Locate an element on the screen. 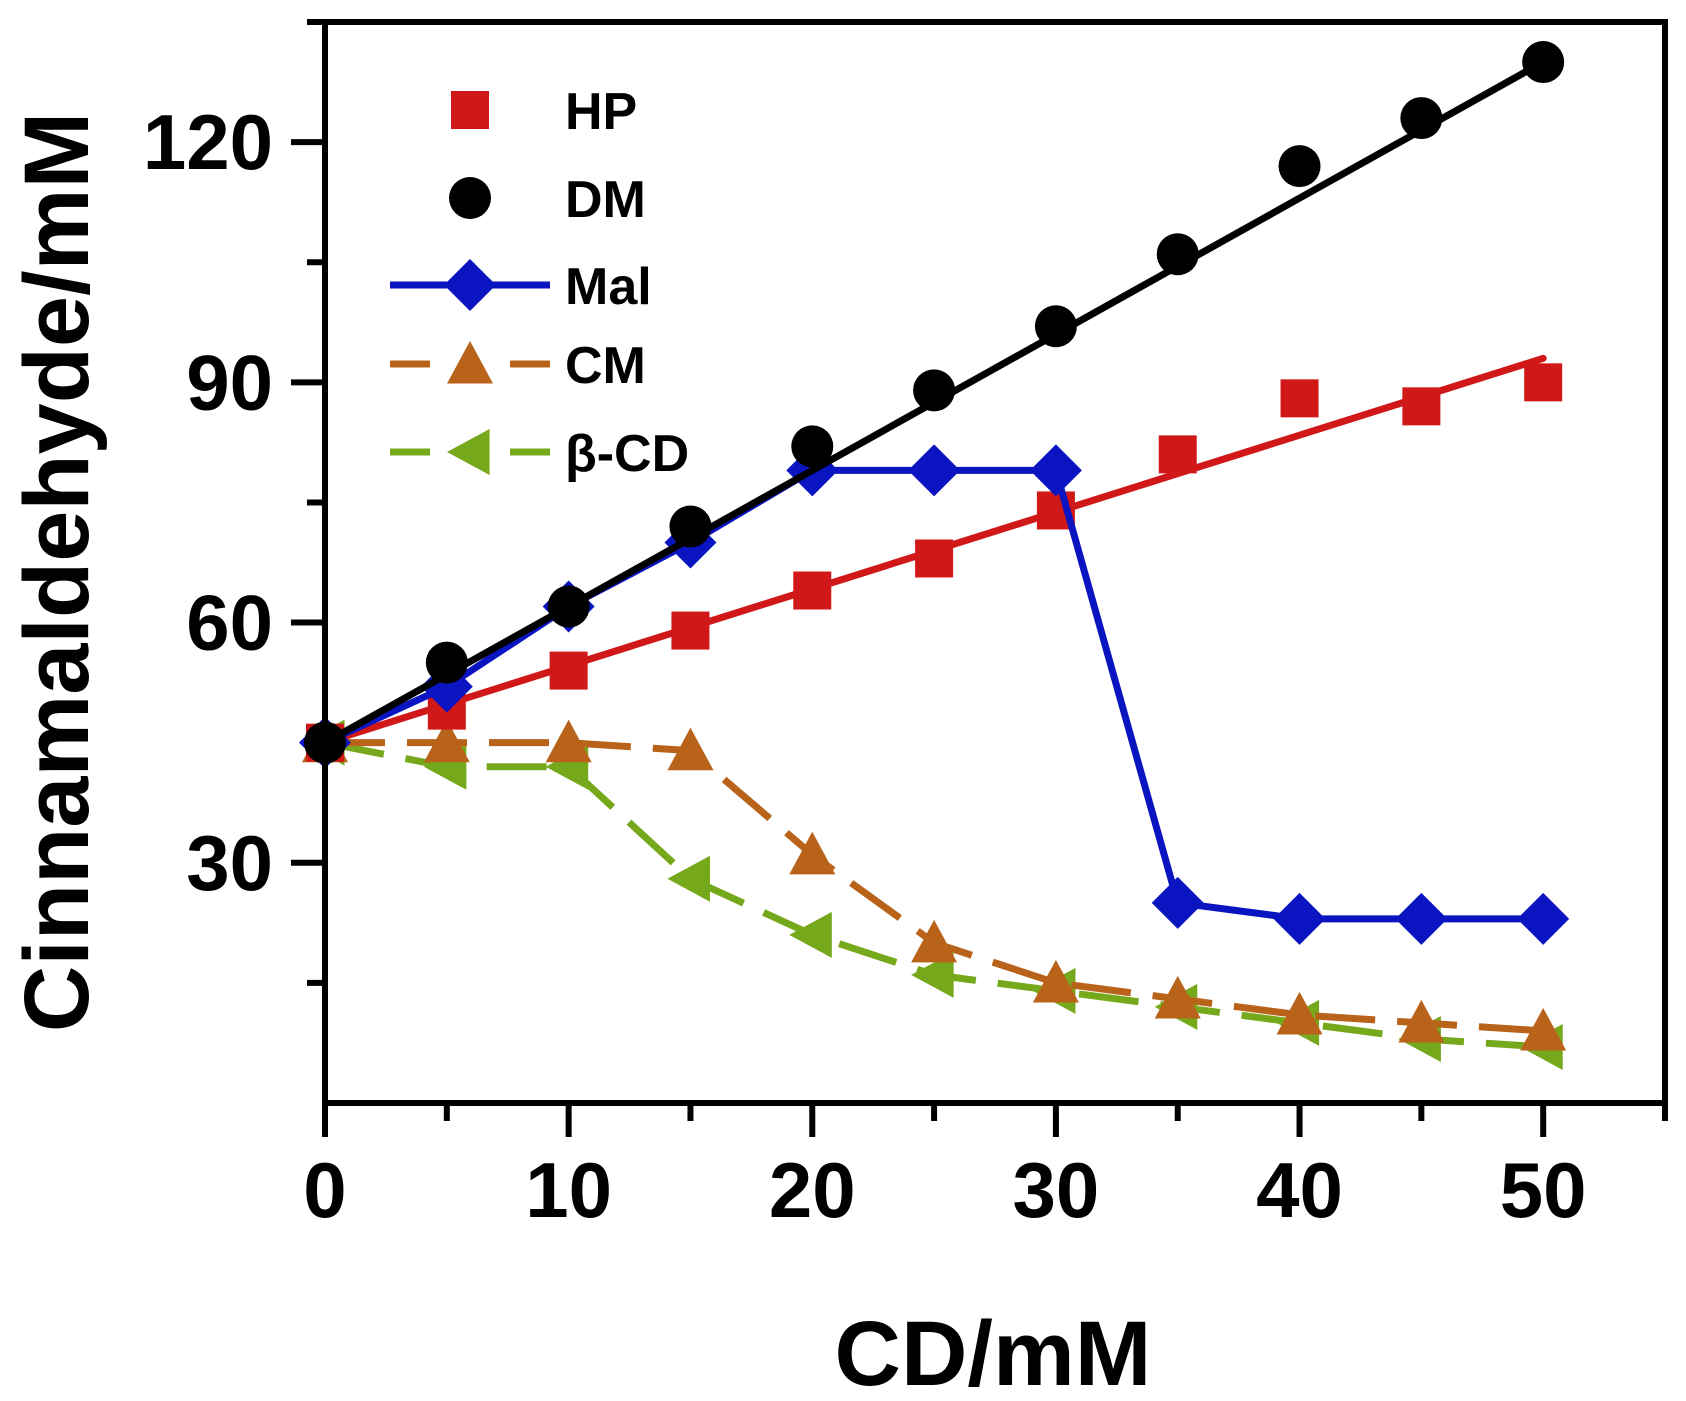 The height and width of the screenshot is (1401, 1686). x-tick-label-10: 10 is located at coordinates (568, 1190).